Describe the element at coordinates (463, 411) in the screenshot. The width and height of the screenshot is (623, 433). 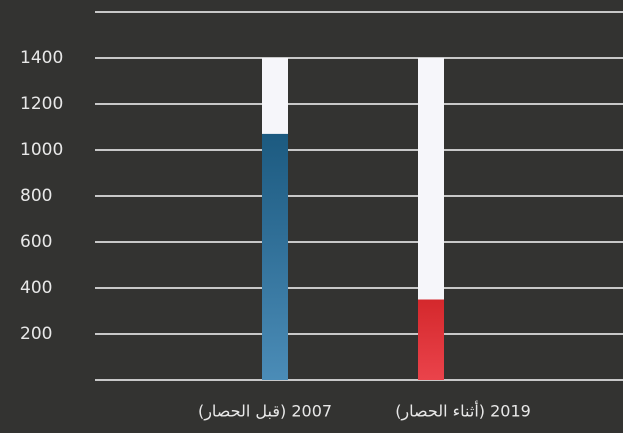
I see `x-tick-label: 2019 (أثناء الحصار)` at that location.